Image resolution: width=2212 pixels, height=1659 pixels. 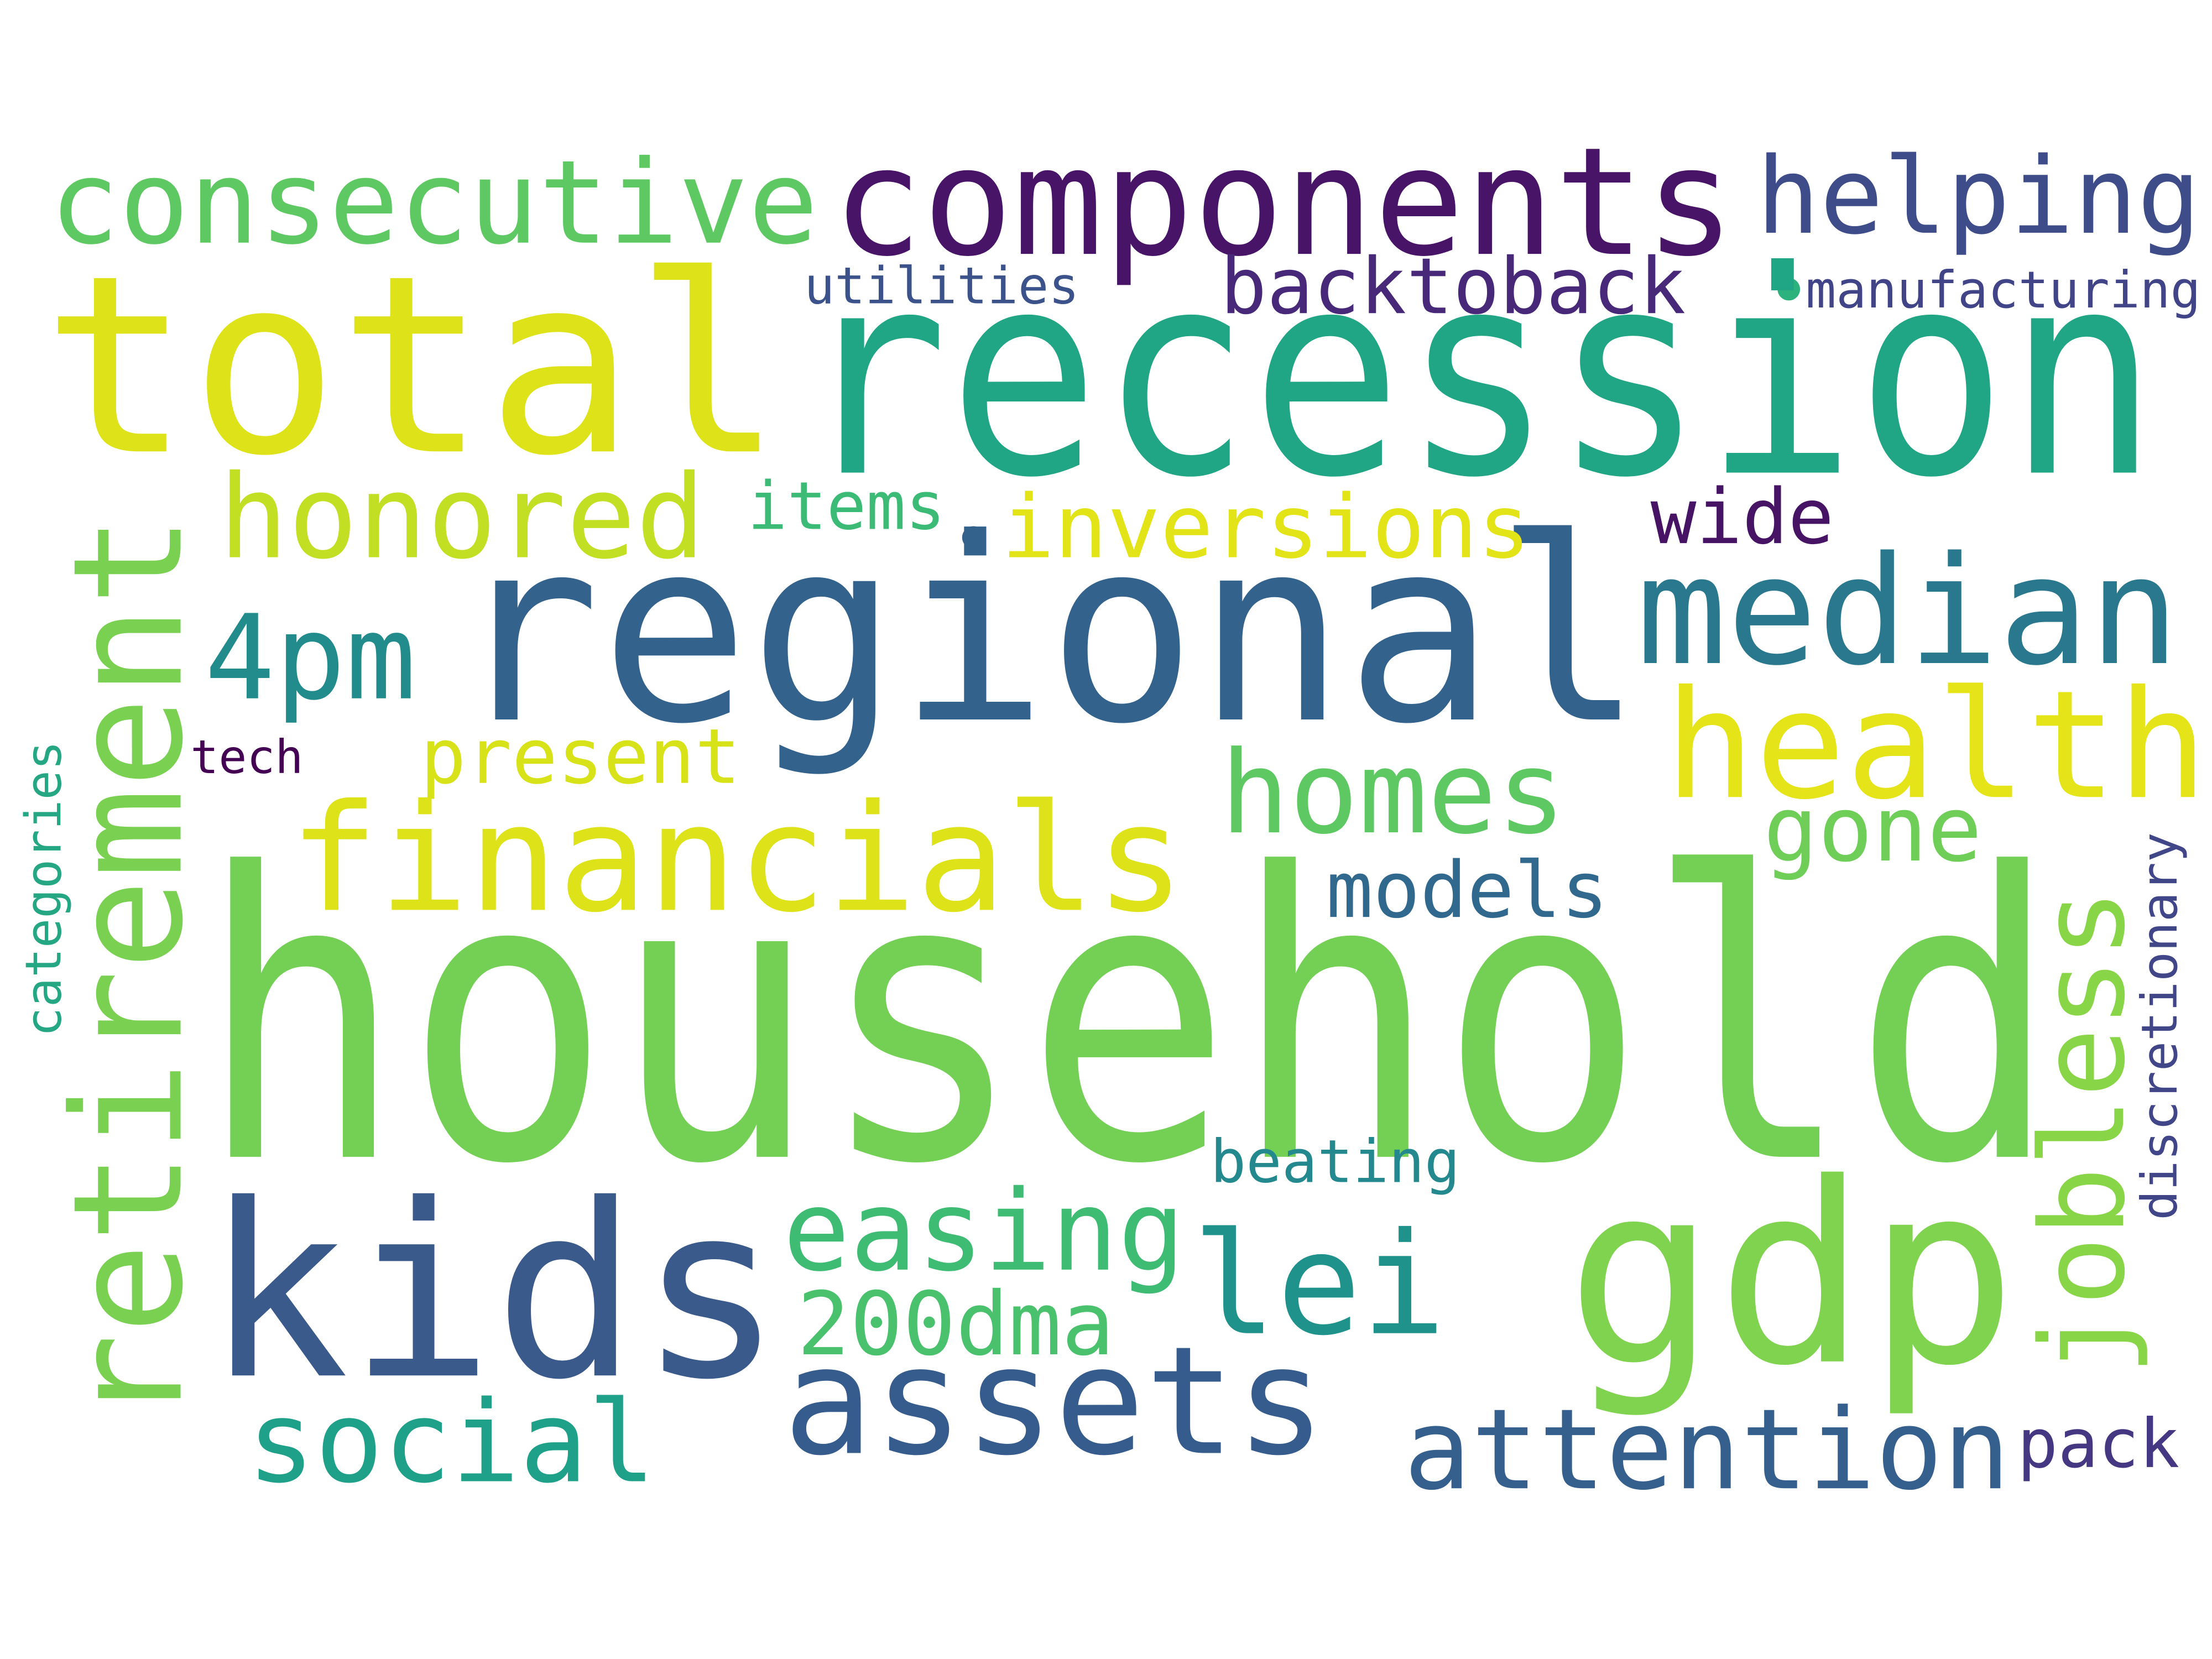 I want to click on word: components, so click(x=1284, y=202).